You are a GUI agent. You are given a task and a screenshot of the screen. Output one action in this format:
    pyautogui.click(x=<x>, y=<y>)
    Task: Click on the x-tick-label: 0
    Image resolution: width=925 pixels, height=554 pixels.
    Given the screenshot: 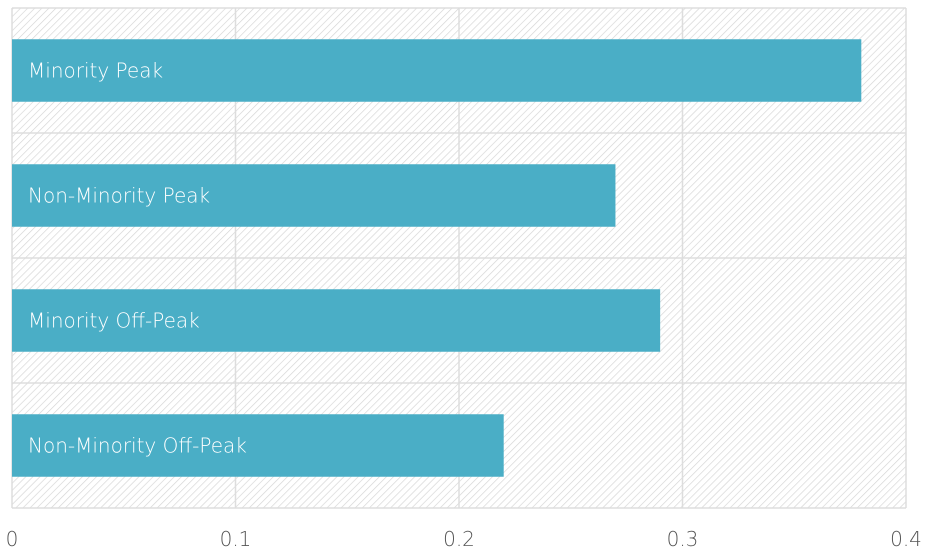 What is the action you would take?
    pyautogui.click(x=12, y=539)
    